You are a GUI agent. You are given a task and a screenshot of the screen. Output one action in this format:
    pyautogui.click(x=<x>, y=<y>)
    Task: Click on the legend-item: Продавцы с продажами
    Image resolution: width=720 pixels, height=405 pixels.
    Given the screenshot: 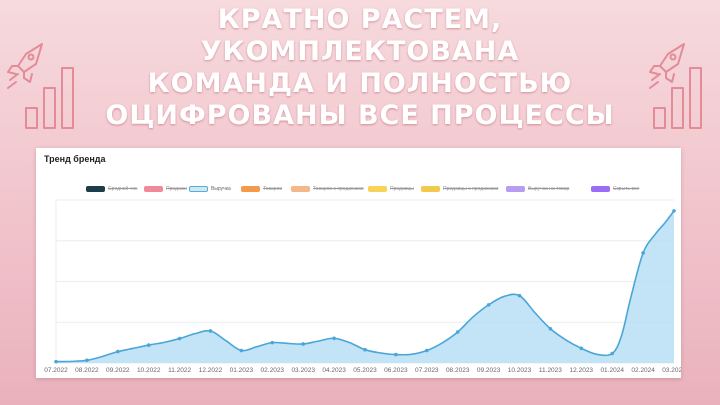 What is the action you would take?
    pyautogui.click(x=459, y=189)
    